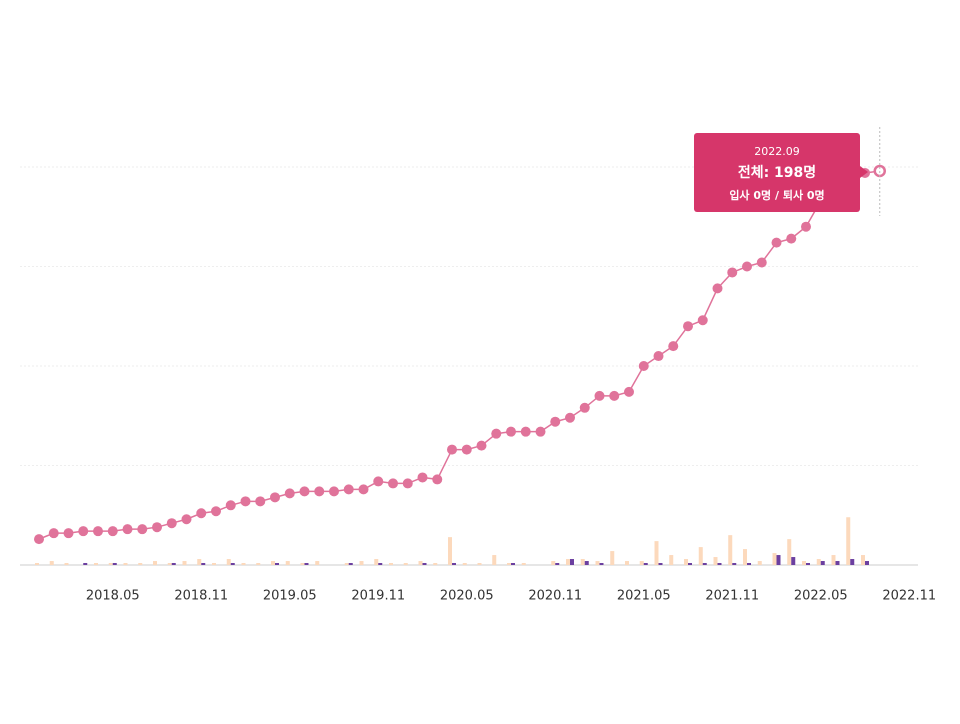  I want to click on tooltip-text: 2022.09, so click(777, 151).